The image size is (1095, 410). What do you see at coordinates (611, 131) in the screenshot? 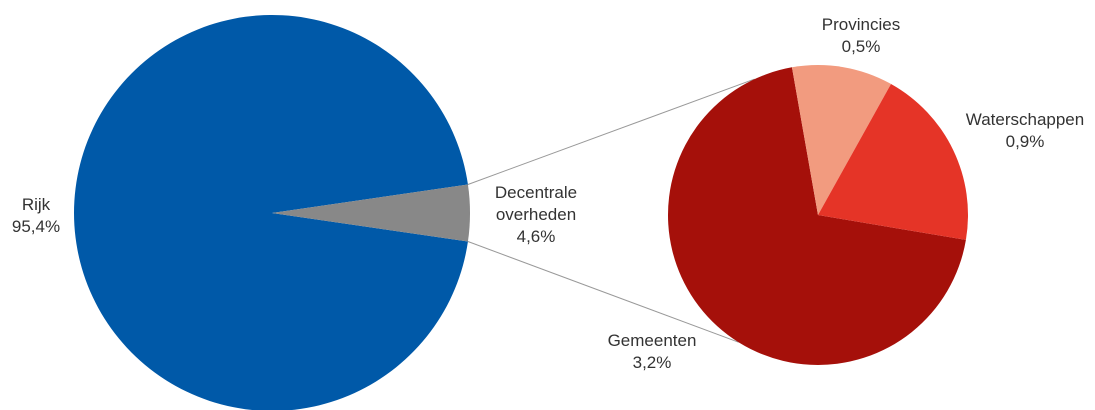
I see `connector-line-top` at bounding box center [611, 131].